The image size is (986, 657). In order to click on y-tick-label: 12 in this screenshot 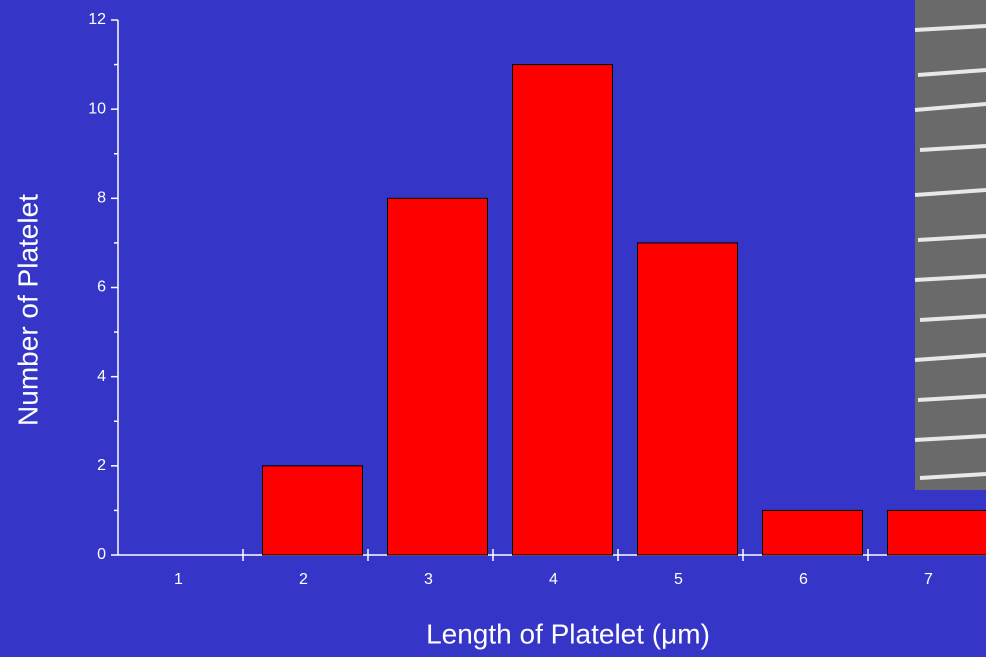, I will do `click(97, 19)`.